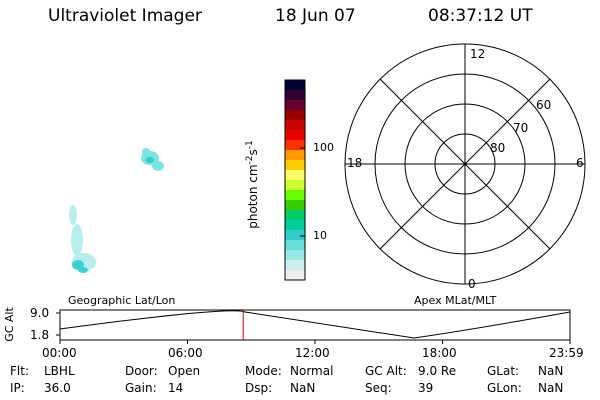 The image size is (600, 400). What do you see at coordinates (504, 388) in the screenshot?
I see `info-label: GLon:` at bounding box center [504, 388].